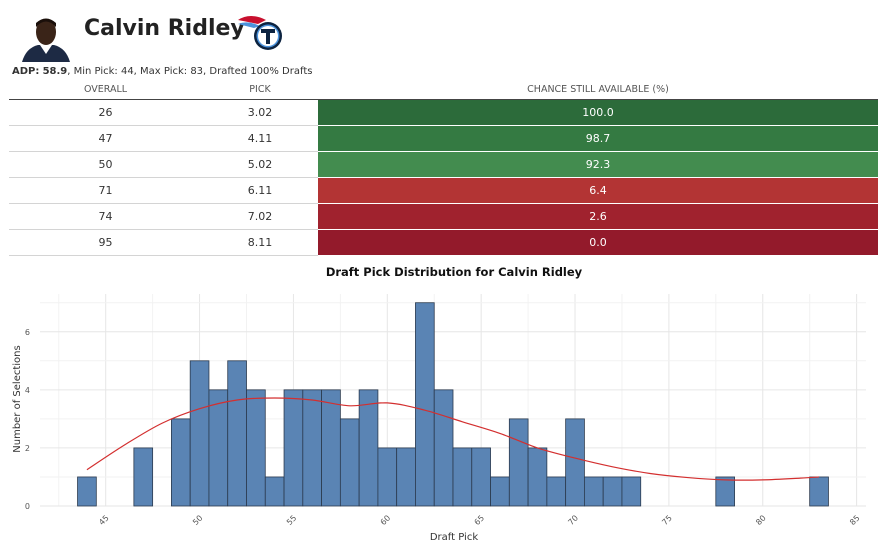 The height and width of the screenshot is (555, 885). What do you see at coordinates (598, 242) in the screenshot?
I see `cell-chance: 0.0` at bounding box center [598, 242].